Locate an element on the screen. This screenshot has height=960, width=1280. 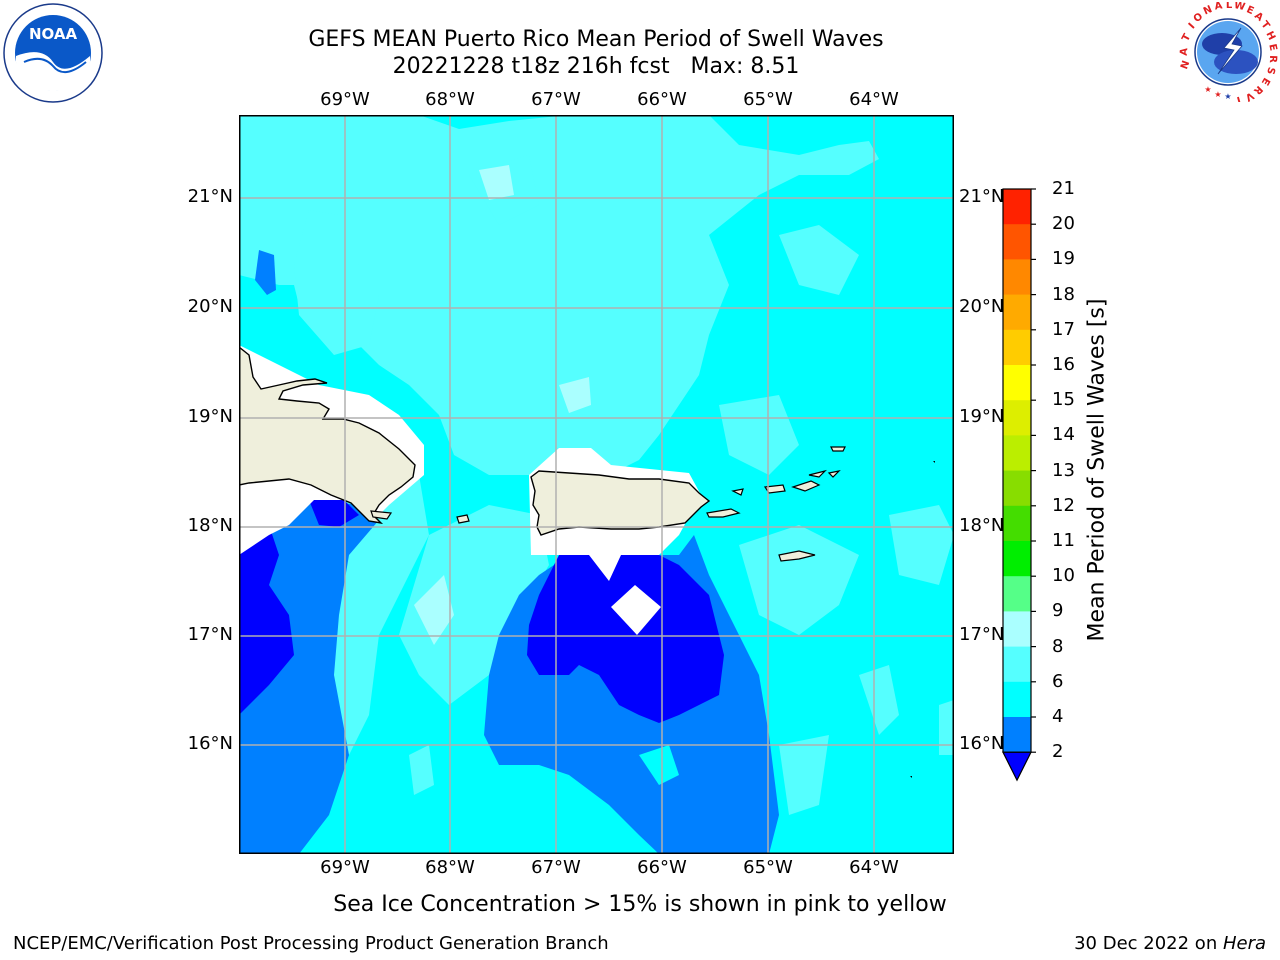
colorbar-tick-label: 16 is located at coordinates (1063, 364).